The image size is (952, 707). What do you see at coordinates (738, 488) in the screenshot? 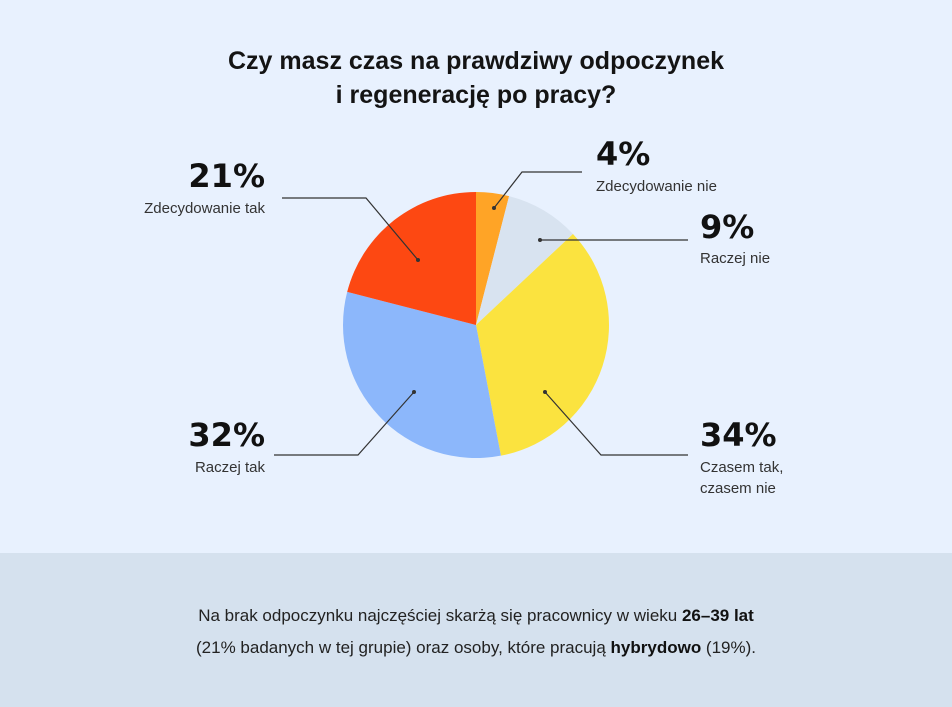
I see `slice-category-label-3-line-2: czasem nie` at bounding box center [738, 488].